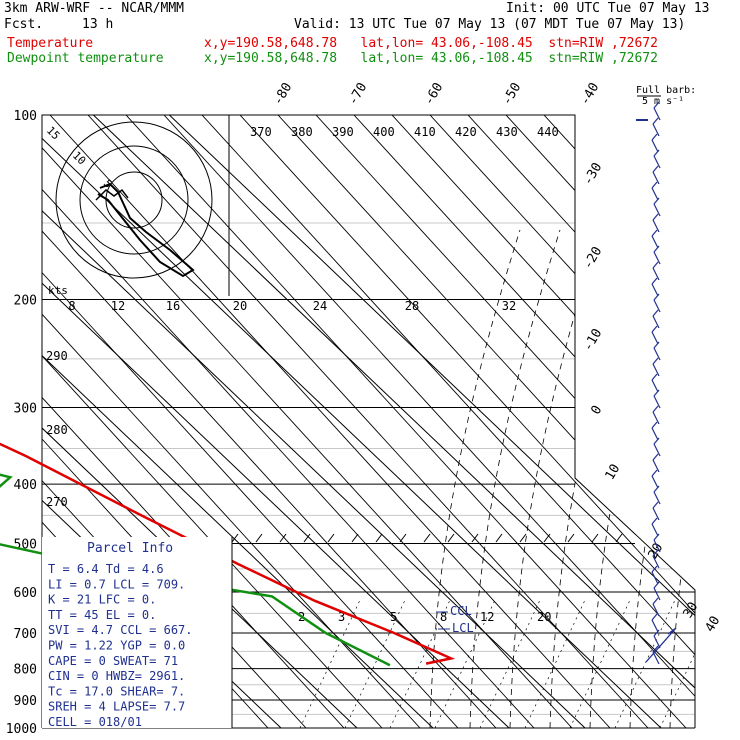  Describe the element at coordinates (53, 133) in the screenshot. I see `hodograph-ring-label: 15` at that location.